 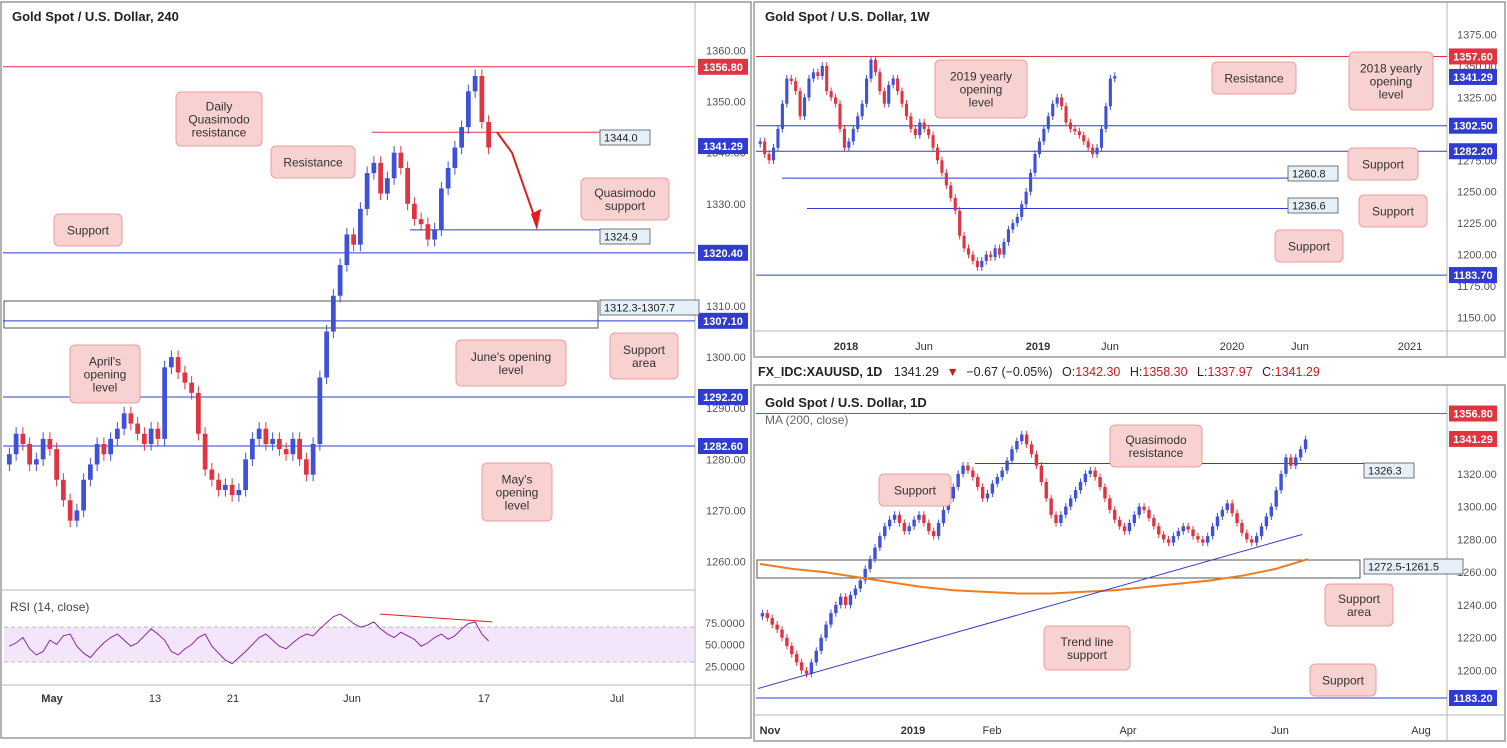 What do you see at coordinates (913, 731) in the screenshot?
I see `x-tick-label: 2019` at bounding box center [913, 731].